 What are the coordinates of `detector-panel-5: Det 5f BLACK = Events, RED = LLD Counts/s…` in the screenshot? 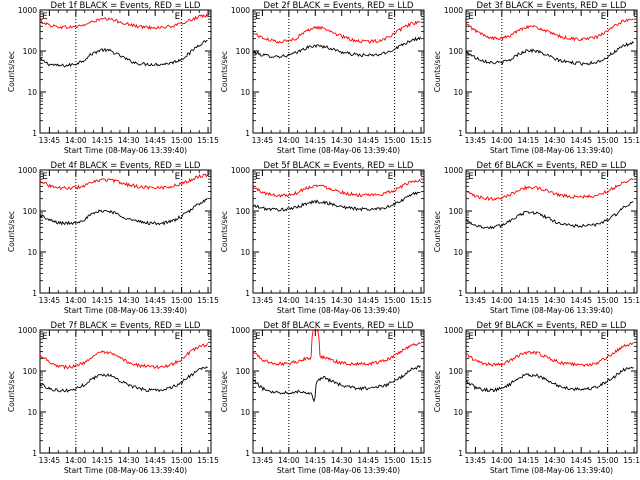 It's located at (326, 238).